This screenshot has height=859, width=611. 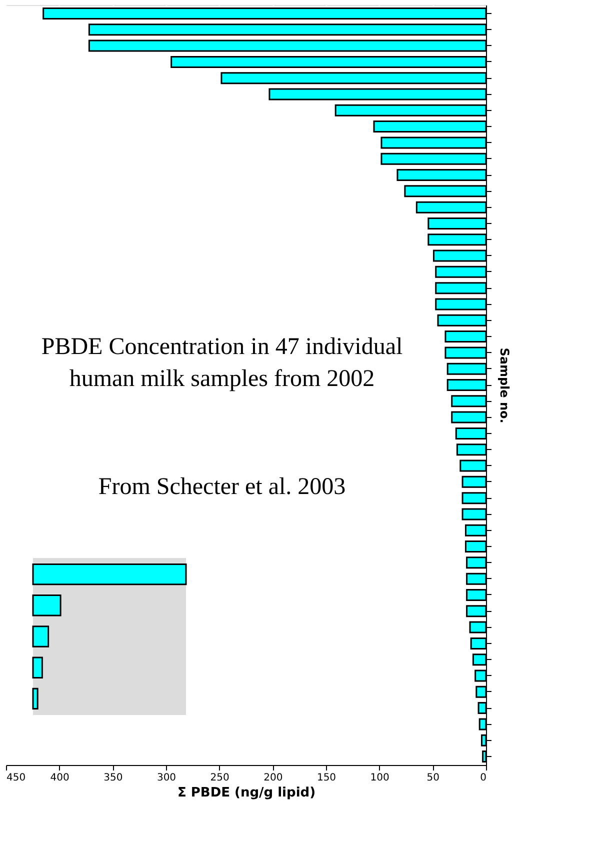 What do you see at coordinates (380, 778) in the screenshot?
I see `x-tick-label: 100` at bounding box center [380, 778].